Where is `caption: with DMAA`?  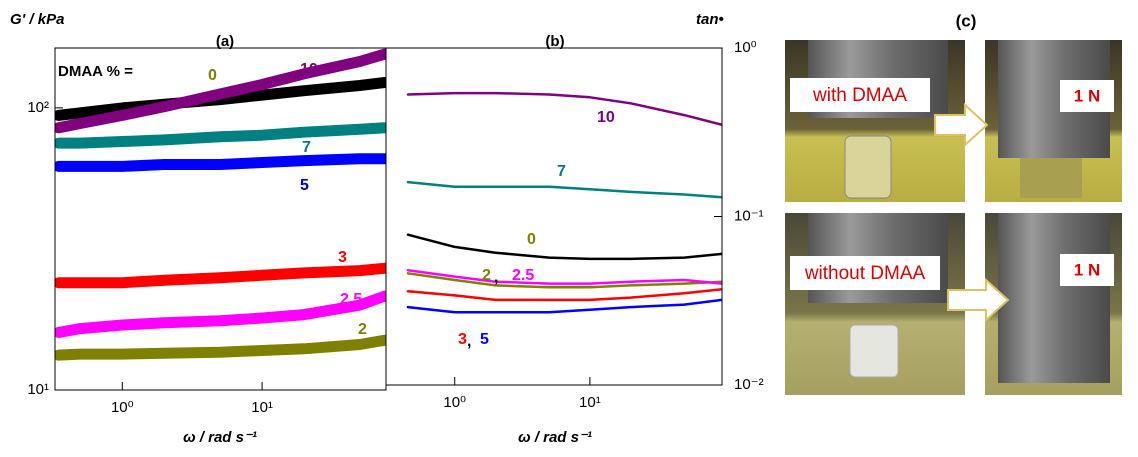
caption: with DMAA is located at coordinates (859, 95).